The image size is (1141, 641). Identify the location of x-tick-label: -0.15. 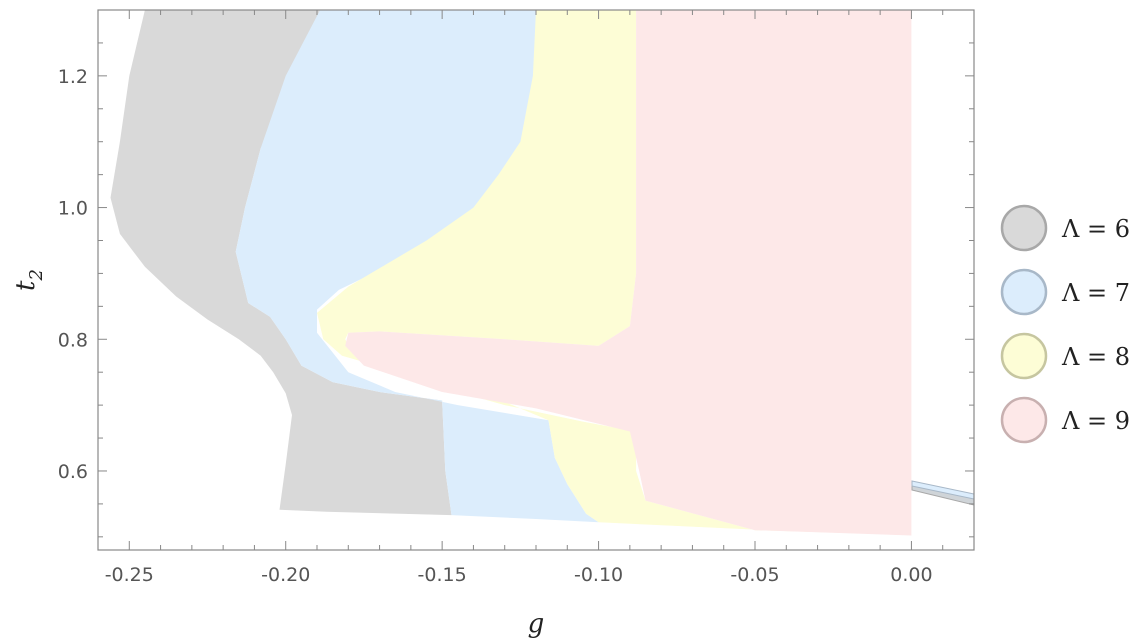
(442, 575).